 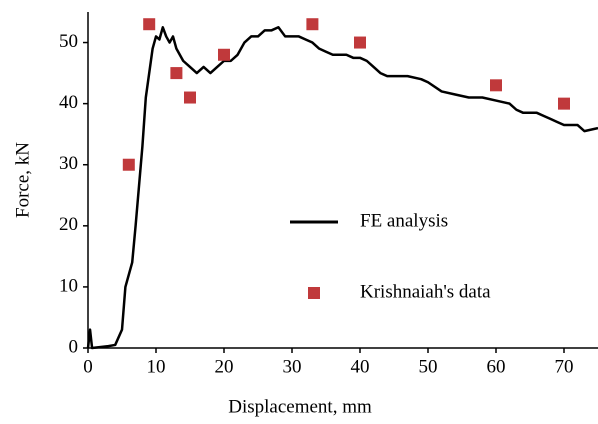 I want to click on y-tick-label: 0, so click(x=74, y=346).